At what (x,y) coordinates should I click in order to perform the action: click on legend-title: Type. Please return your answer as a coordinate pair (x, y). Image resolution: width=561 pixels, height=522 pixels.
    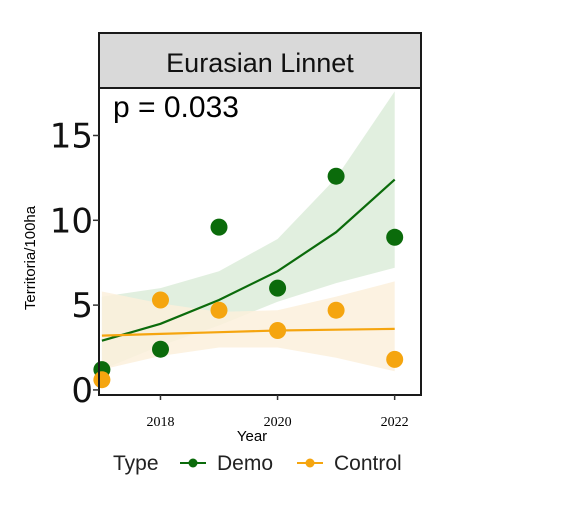
    Looking at the image, I should click on (136, 463).